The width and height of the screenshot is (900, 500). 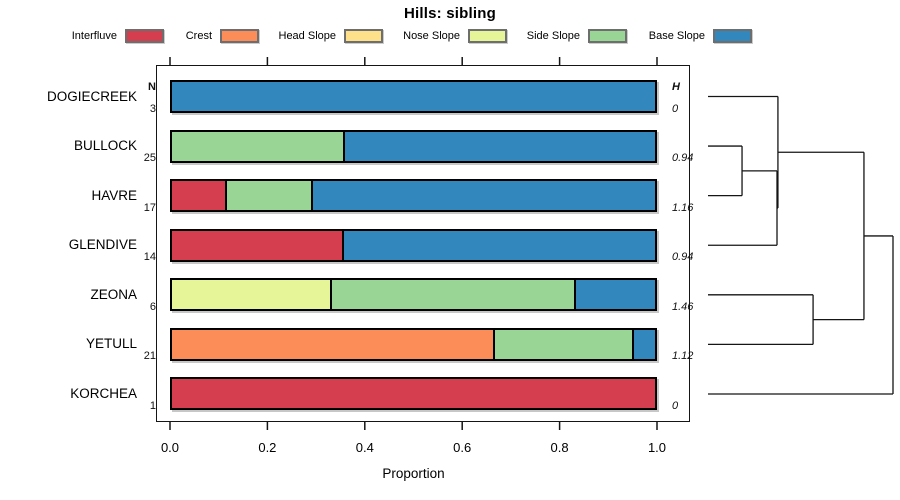 What do you see at coordinates (152, 87) in the screenshot?
I see `n-column-header: N` at bounding box center [152, 87].